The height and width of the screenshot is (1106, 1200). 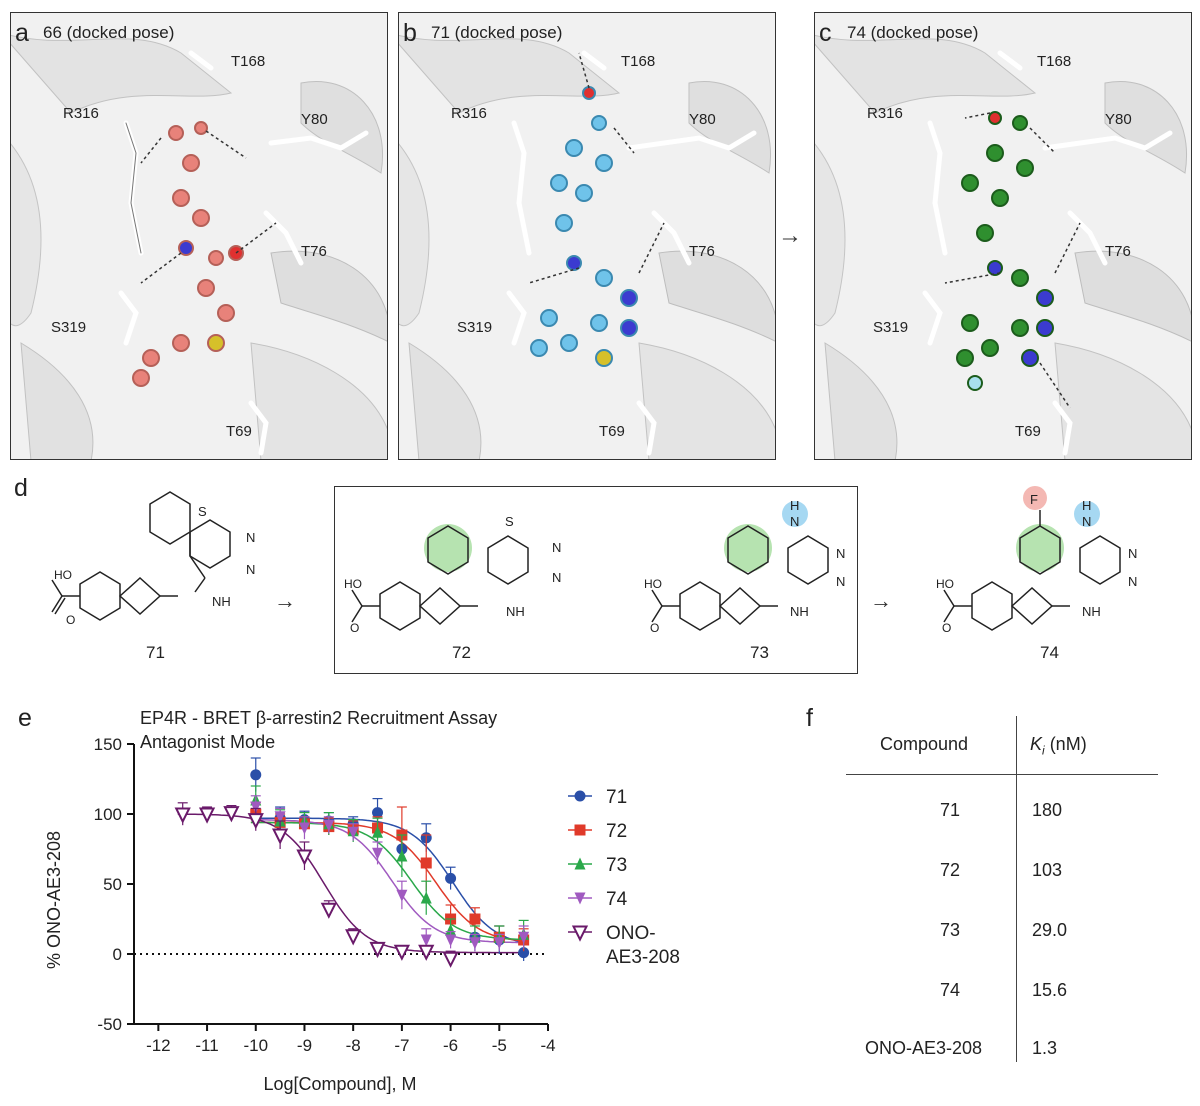 I want to click on chart-axes: -50 0 50 100 150 -12 -11 -10 -9 -8 -7 -6 -5 -4, so click(x=325, y=895).